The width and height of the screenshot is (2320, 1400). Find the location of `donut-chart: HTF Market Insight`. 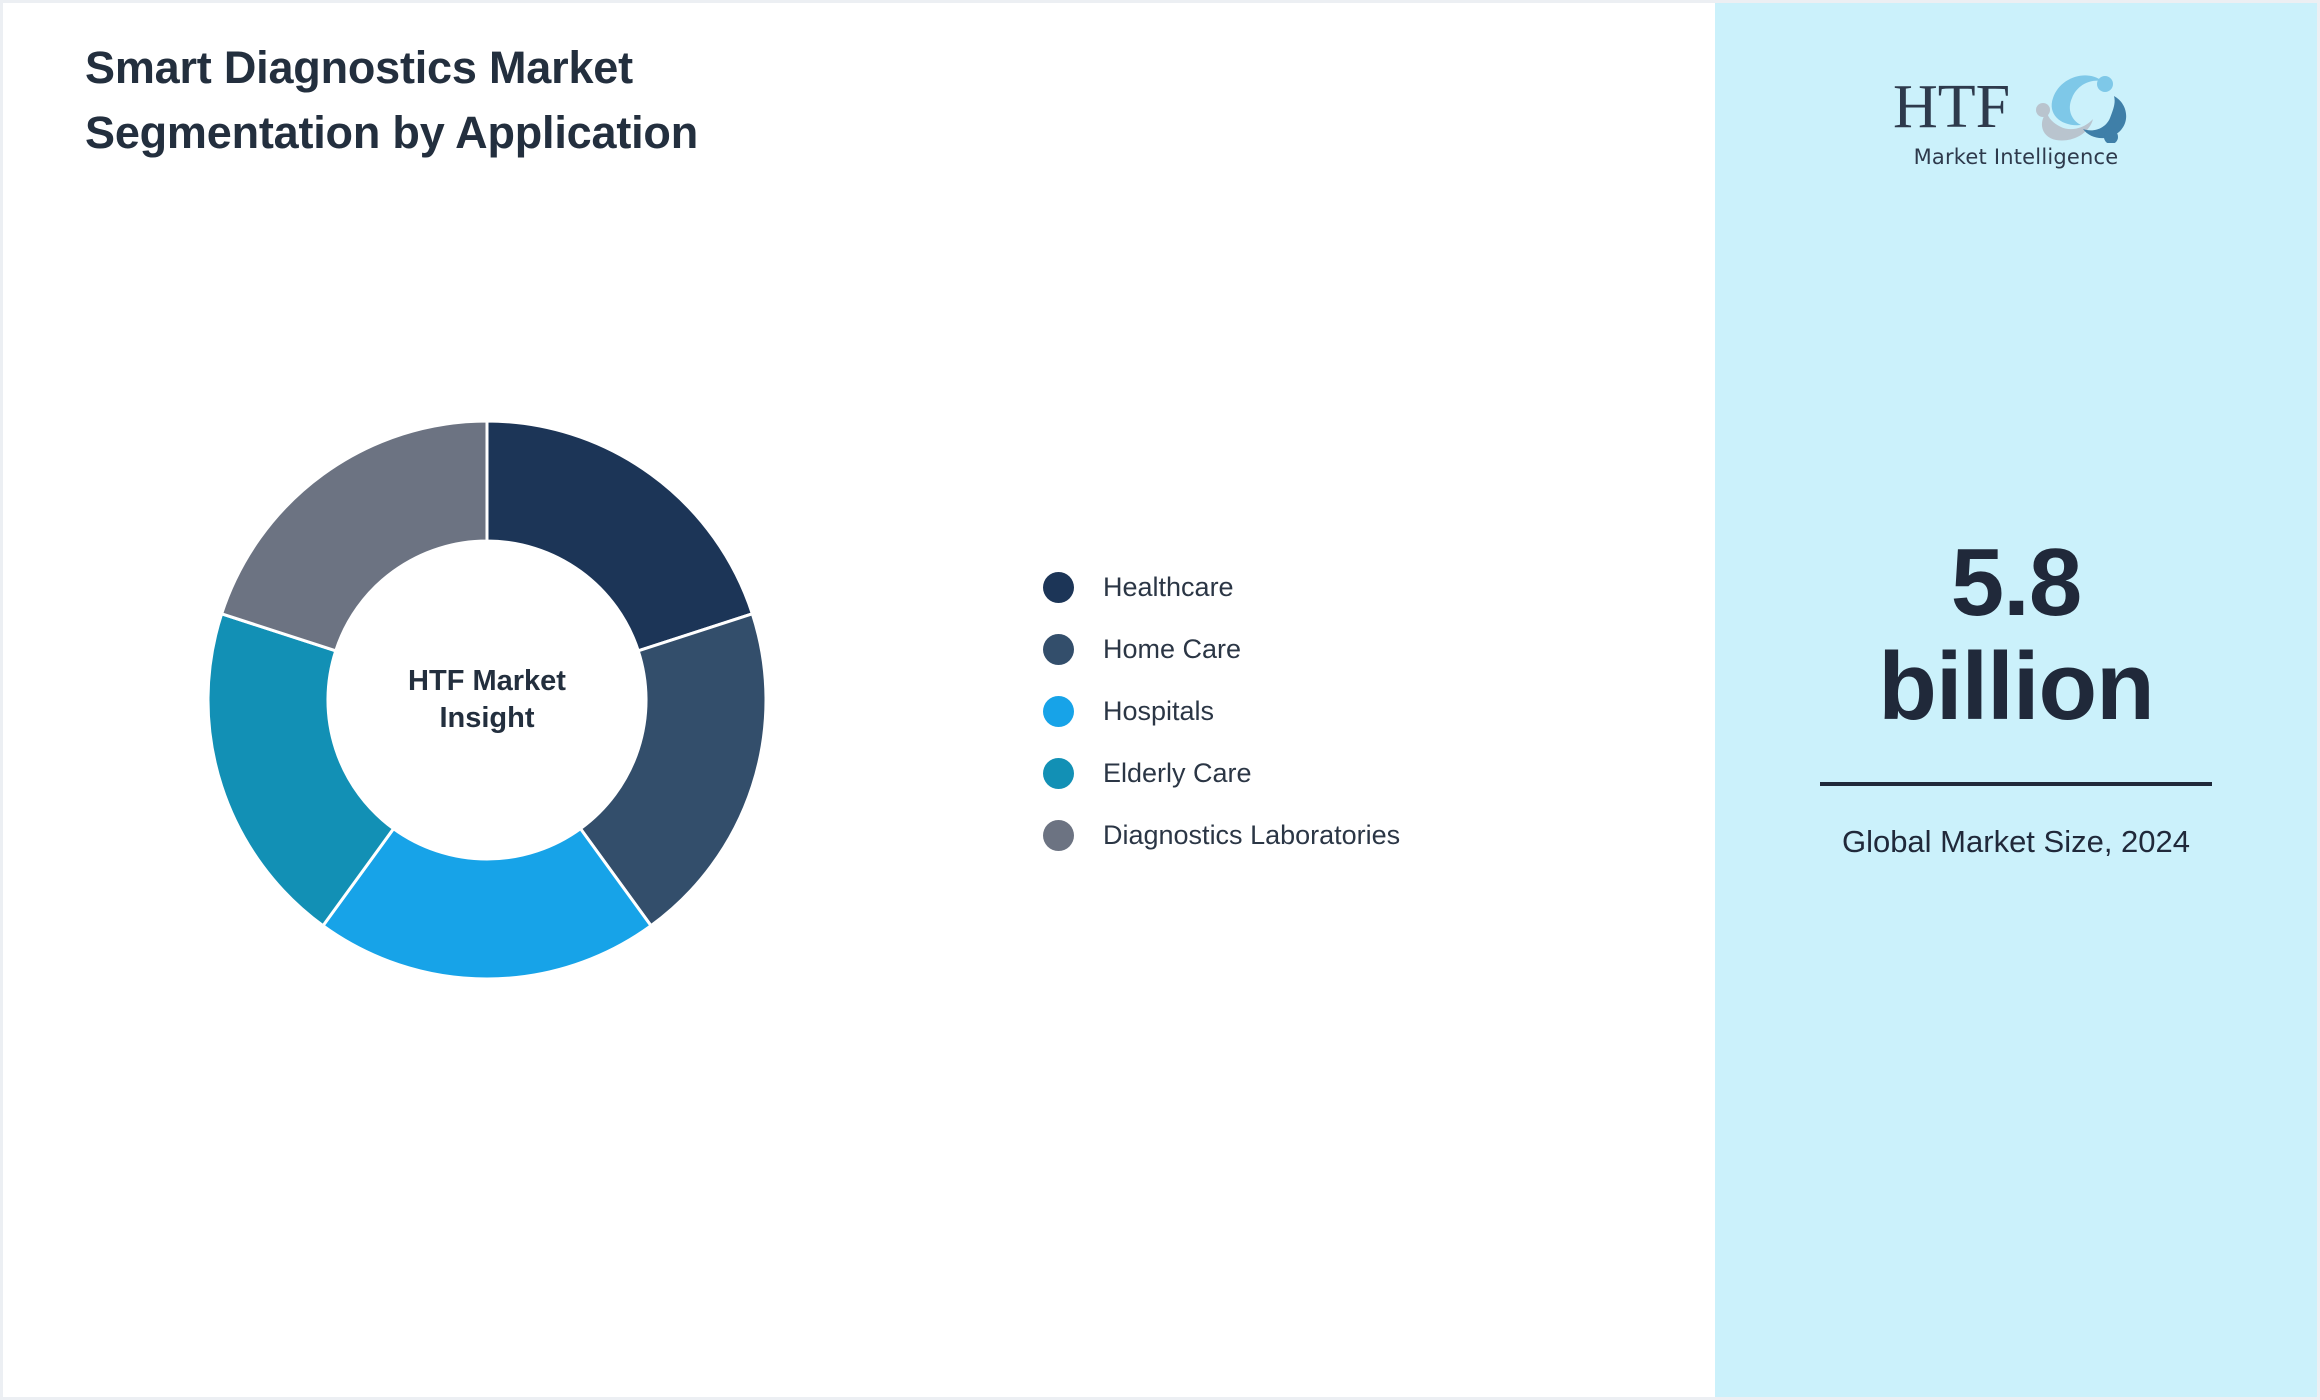

donut-chart: HTF Market Insight is located at coordinates (487, 700).